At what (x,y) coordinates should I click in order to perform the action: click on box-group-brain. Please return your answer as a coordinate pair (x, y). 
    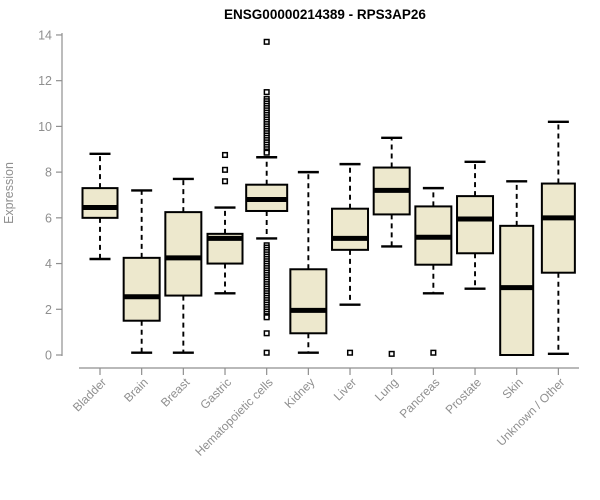
    Looking at the image, I should click on (141, 271).